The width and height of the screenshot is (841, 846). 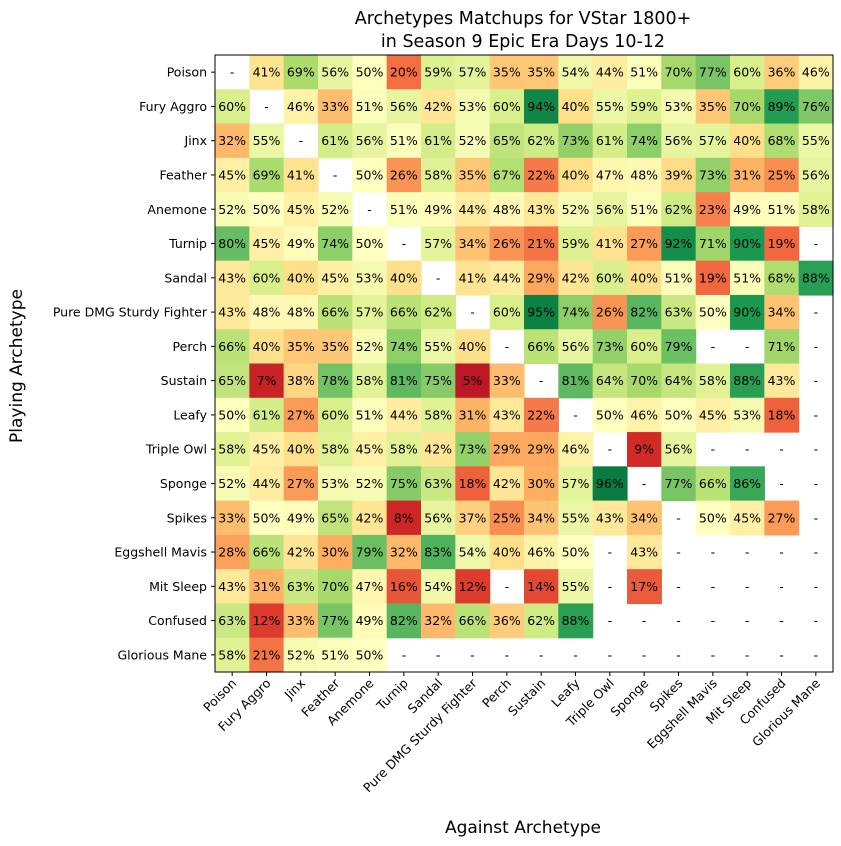 I want to click on cell-value-label: 27%, so click(x=301, y=414).